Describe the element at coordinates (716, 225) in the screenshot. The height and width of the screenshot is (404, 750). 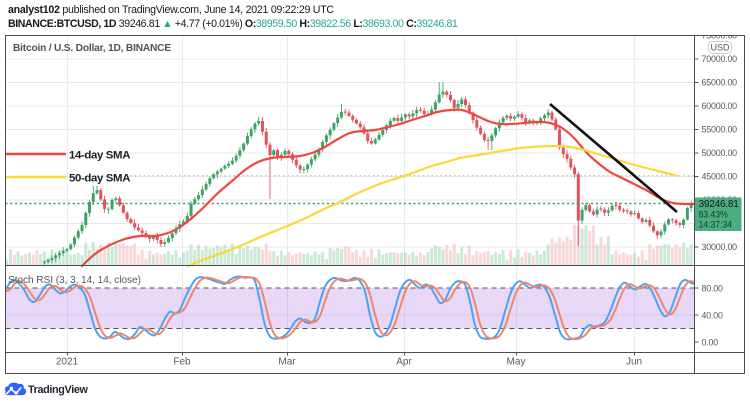
I see `svg-text: 14:37:34` at that location.